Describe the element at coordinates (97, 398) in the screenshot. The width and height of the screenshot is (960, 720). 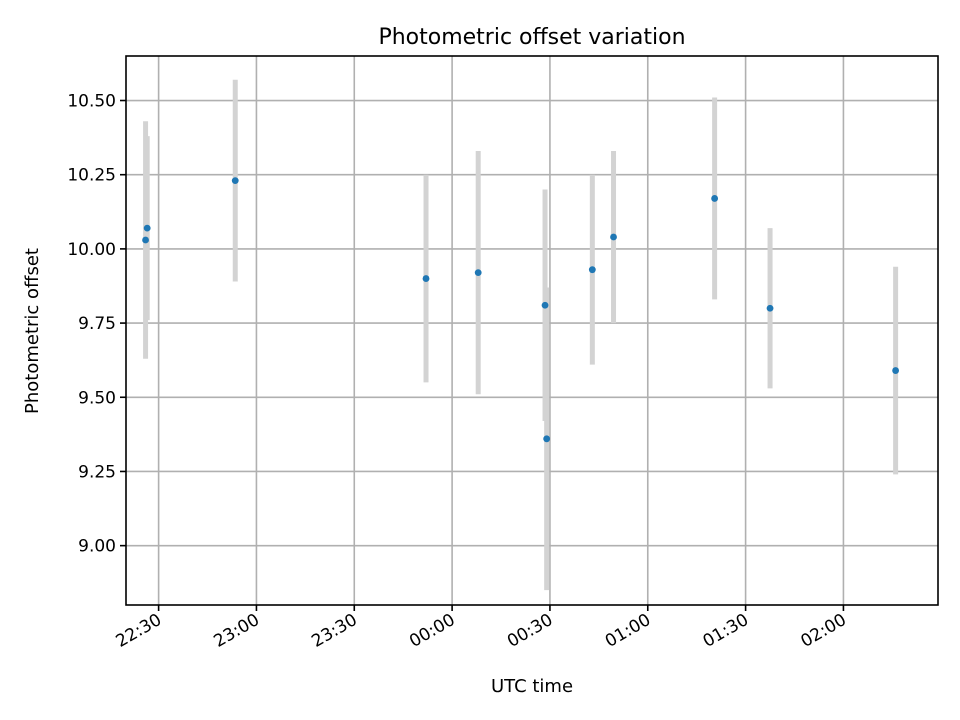
I see `y-tick-label: 9.50` at that location.